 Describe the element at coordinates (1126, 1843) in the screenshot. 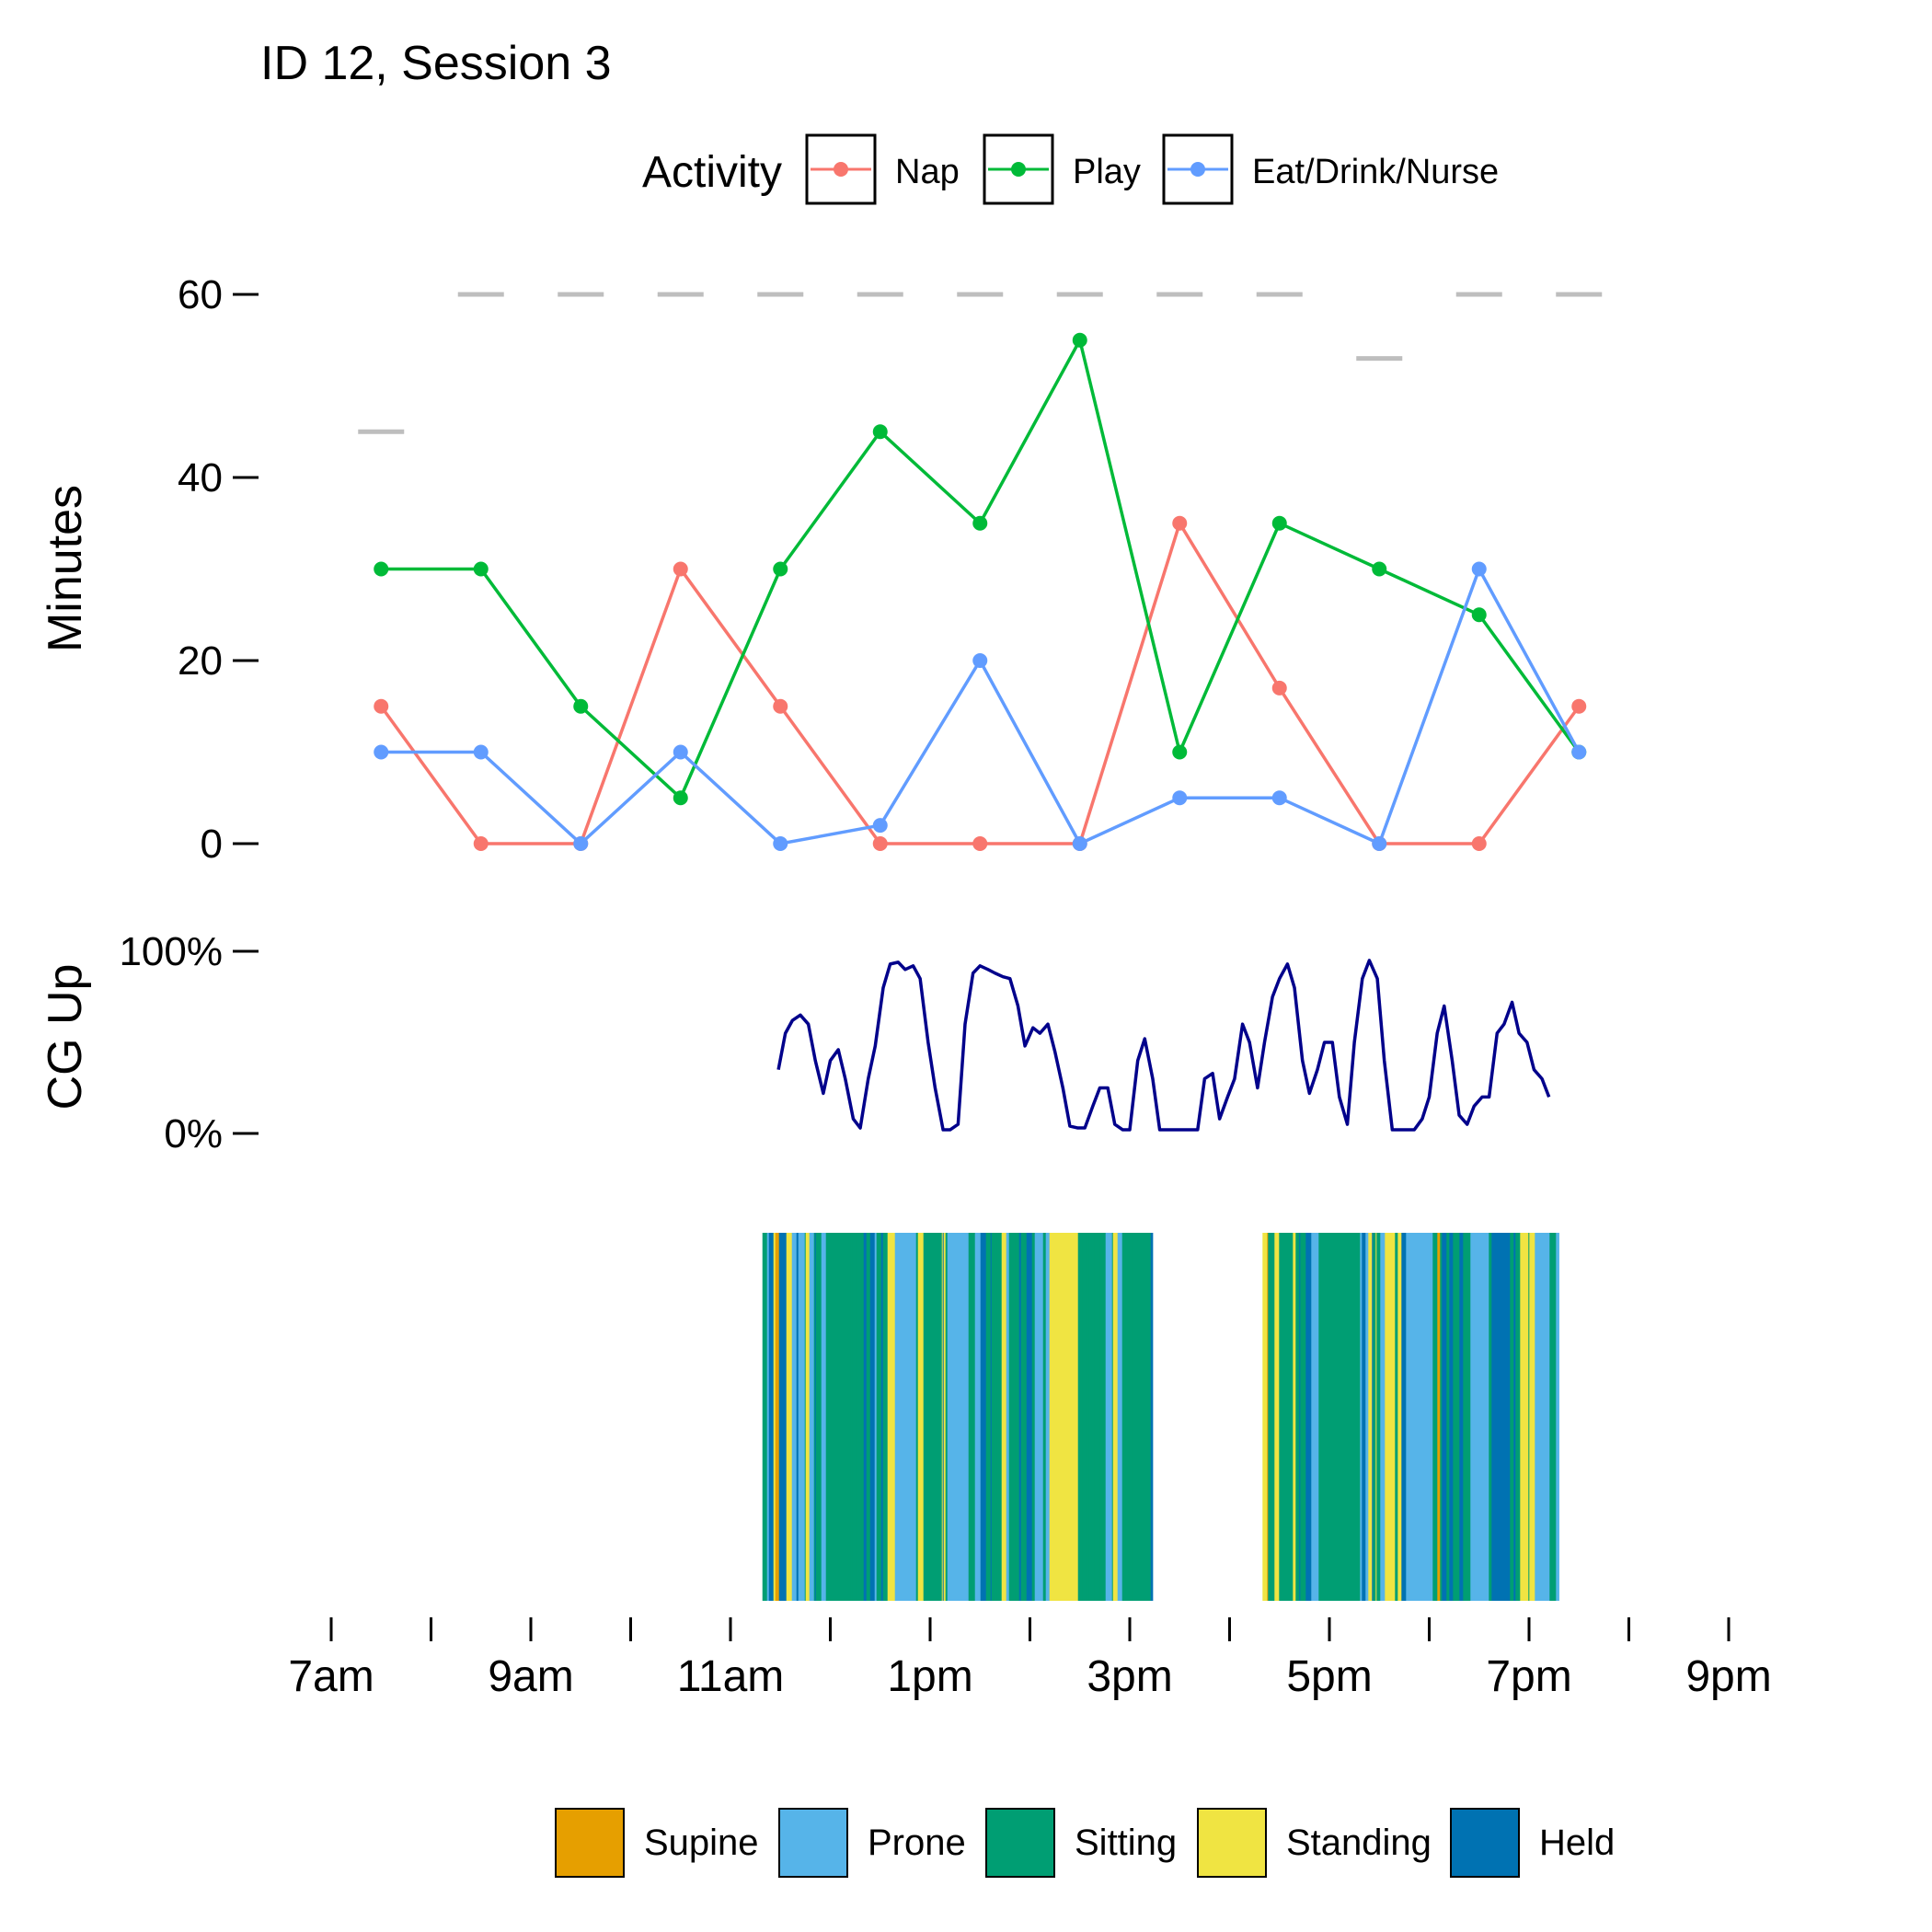

I see `legend-label-sitting: Sitting` at that location.